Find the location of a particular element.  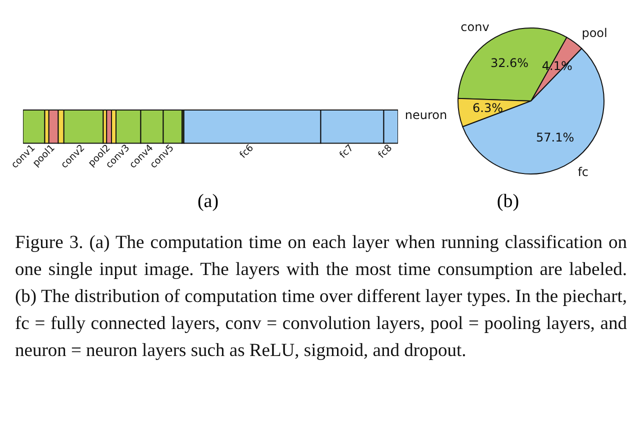

slice-label: fc is located at coordinates (583, 172).